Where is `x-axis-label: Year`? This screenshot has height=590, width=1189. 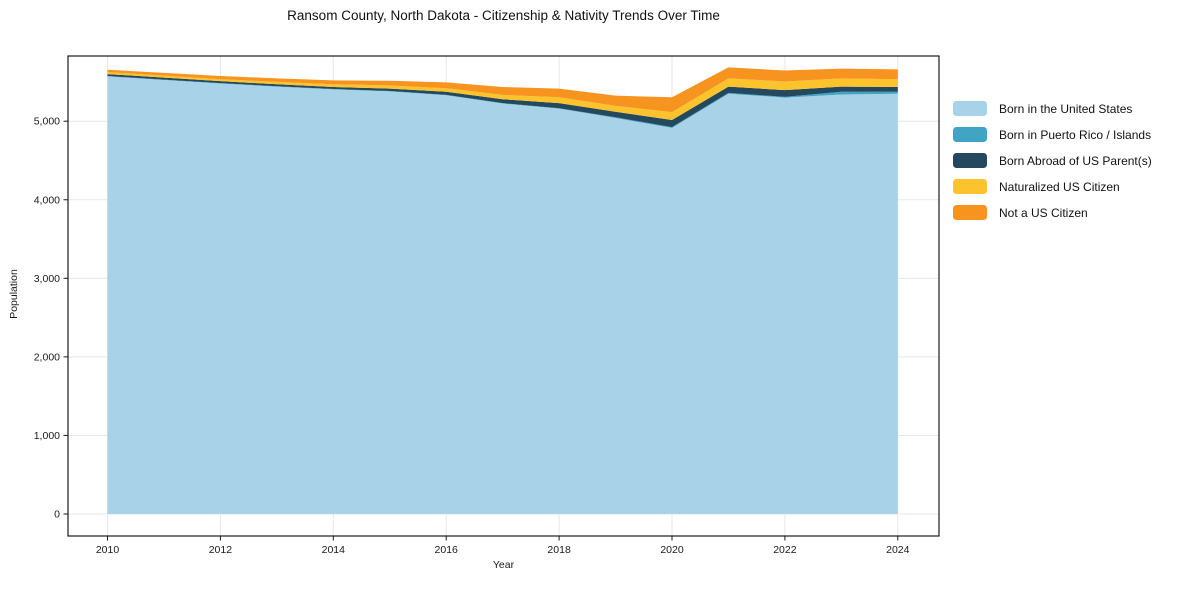 x-axis-label: Year is located at coordinates (503, 565).